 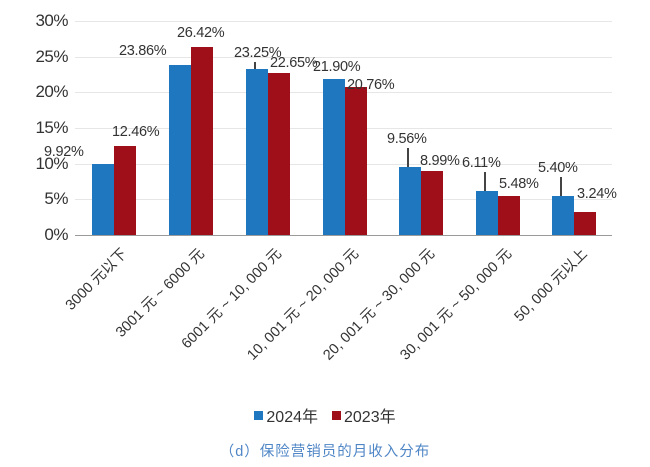 What do you see at coordinates (370, 417) in the screenshot?
I see `legend-label-2023: 2023年` at bounding box center [370, 417].